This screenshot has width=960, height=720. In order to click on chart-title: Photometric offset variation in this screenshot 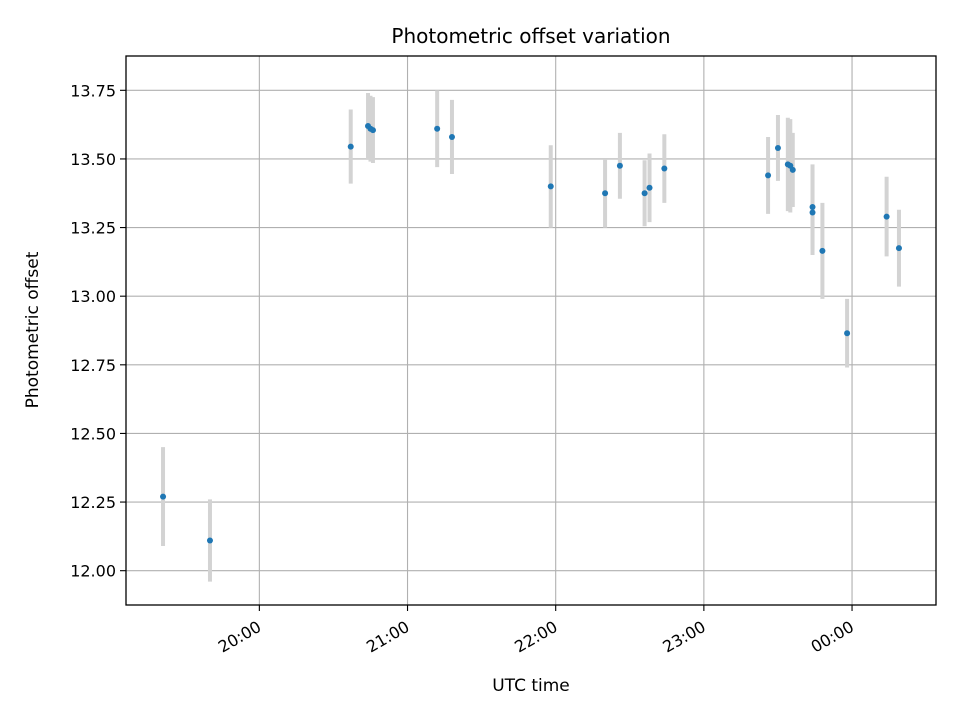, I will do `click(530, 36)`.